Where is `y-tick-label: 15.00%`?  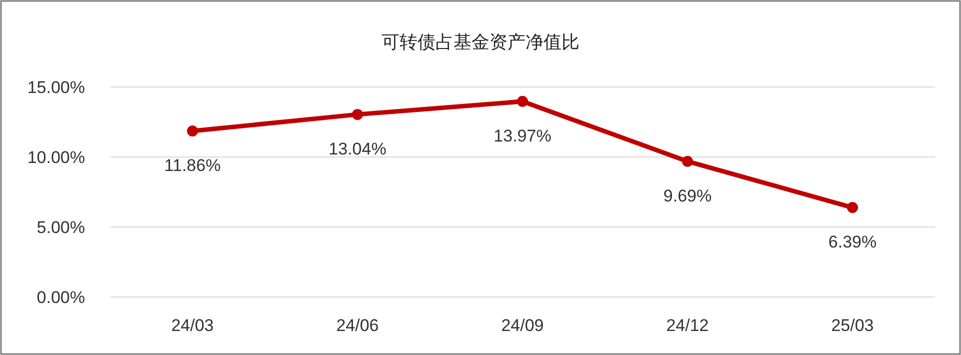
y-tick-label: 15.00% is located at coordinates (56, 87).